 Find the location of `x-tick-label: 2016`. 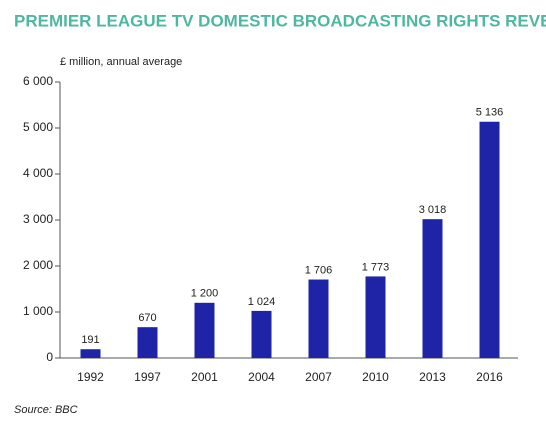

x-tick-label: 2016 is located at coordinates (489, 377).